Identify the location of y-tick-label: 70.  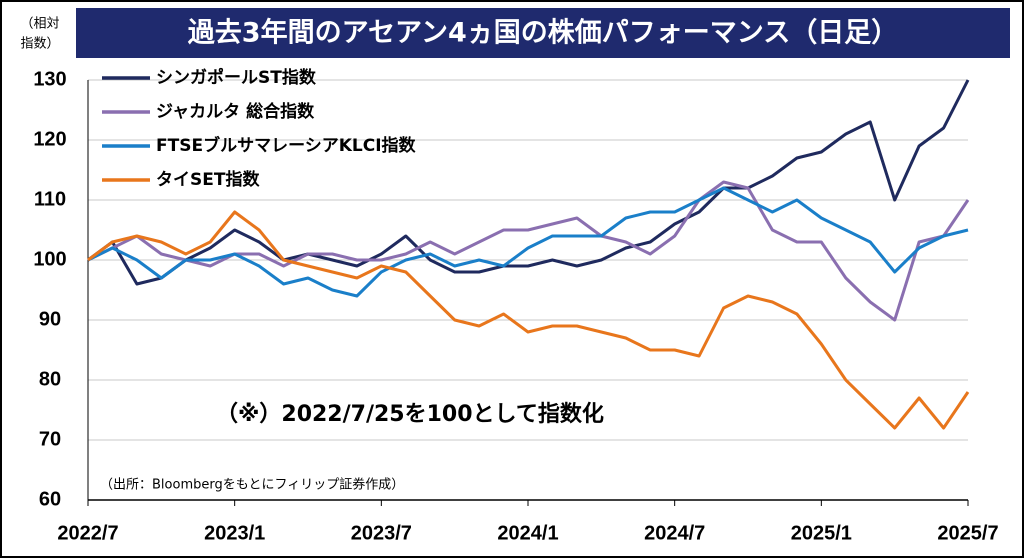
(50, 439).